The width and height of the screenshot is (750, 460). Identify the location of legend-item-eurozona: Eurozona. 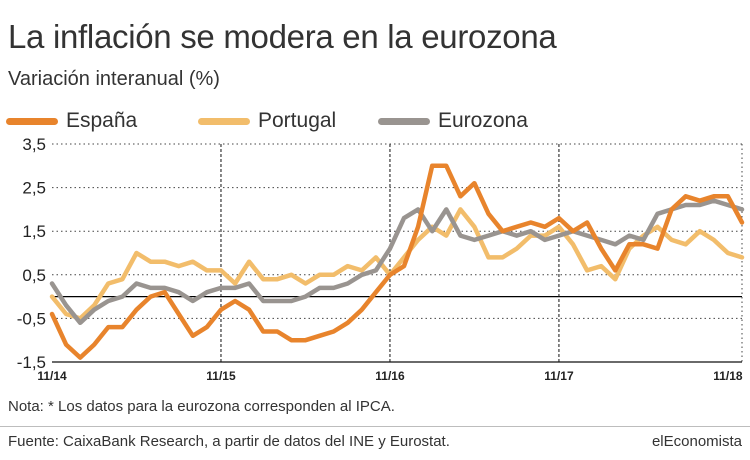
(453, 121).